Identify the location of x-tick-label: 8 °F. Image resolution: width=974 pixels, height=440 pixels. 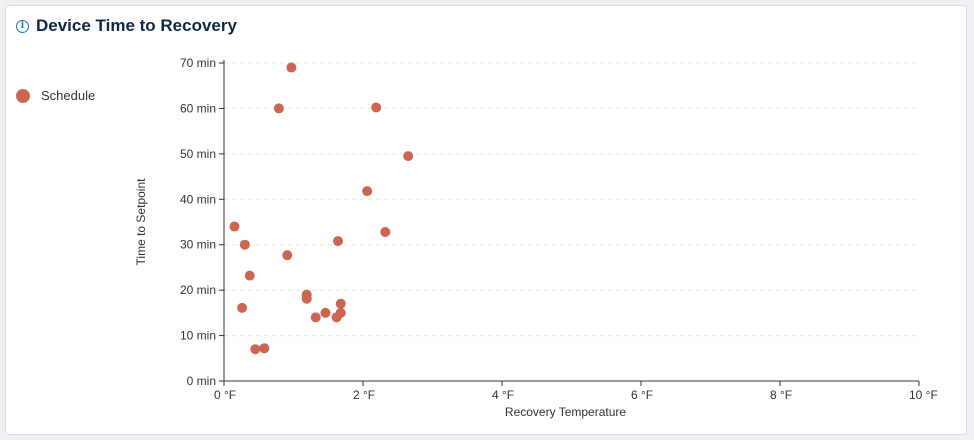
(781, 395).